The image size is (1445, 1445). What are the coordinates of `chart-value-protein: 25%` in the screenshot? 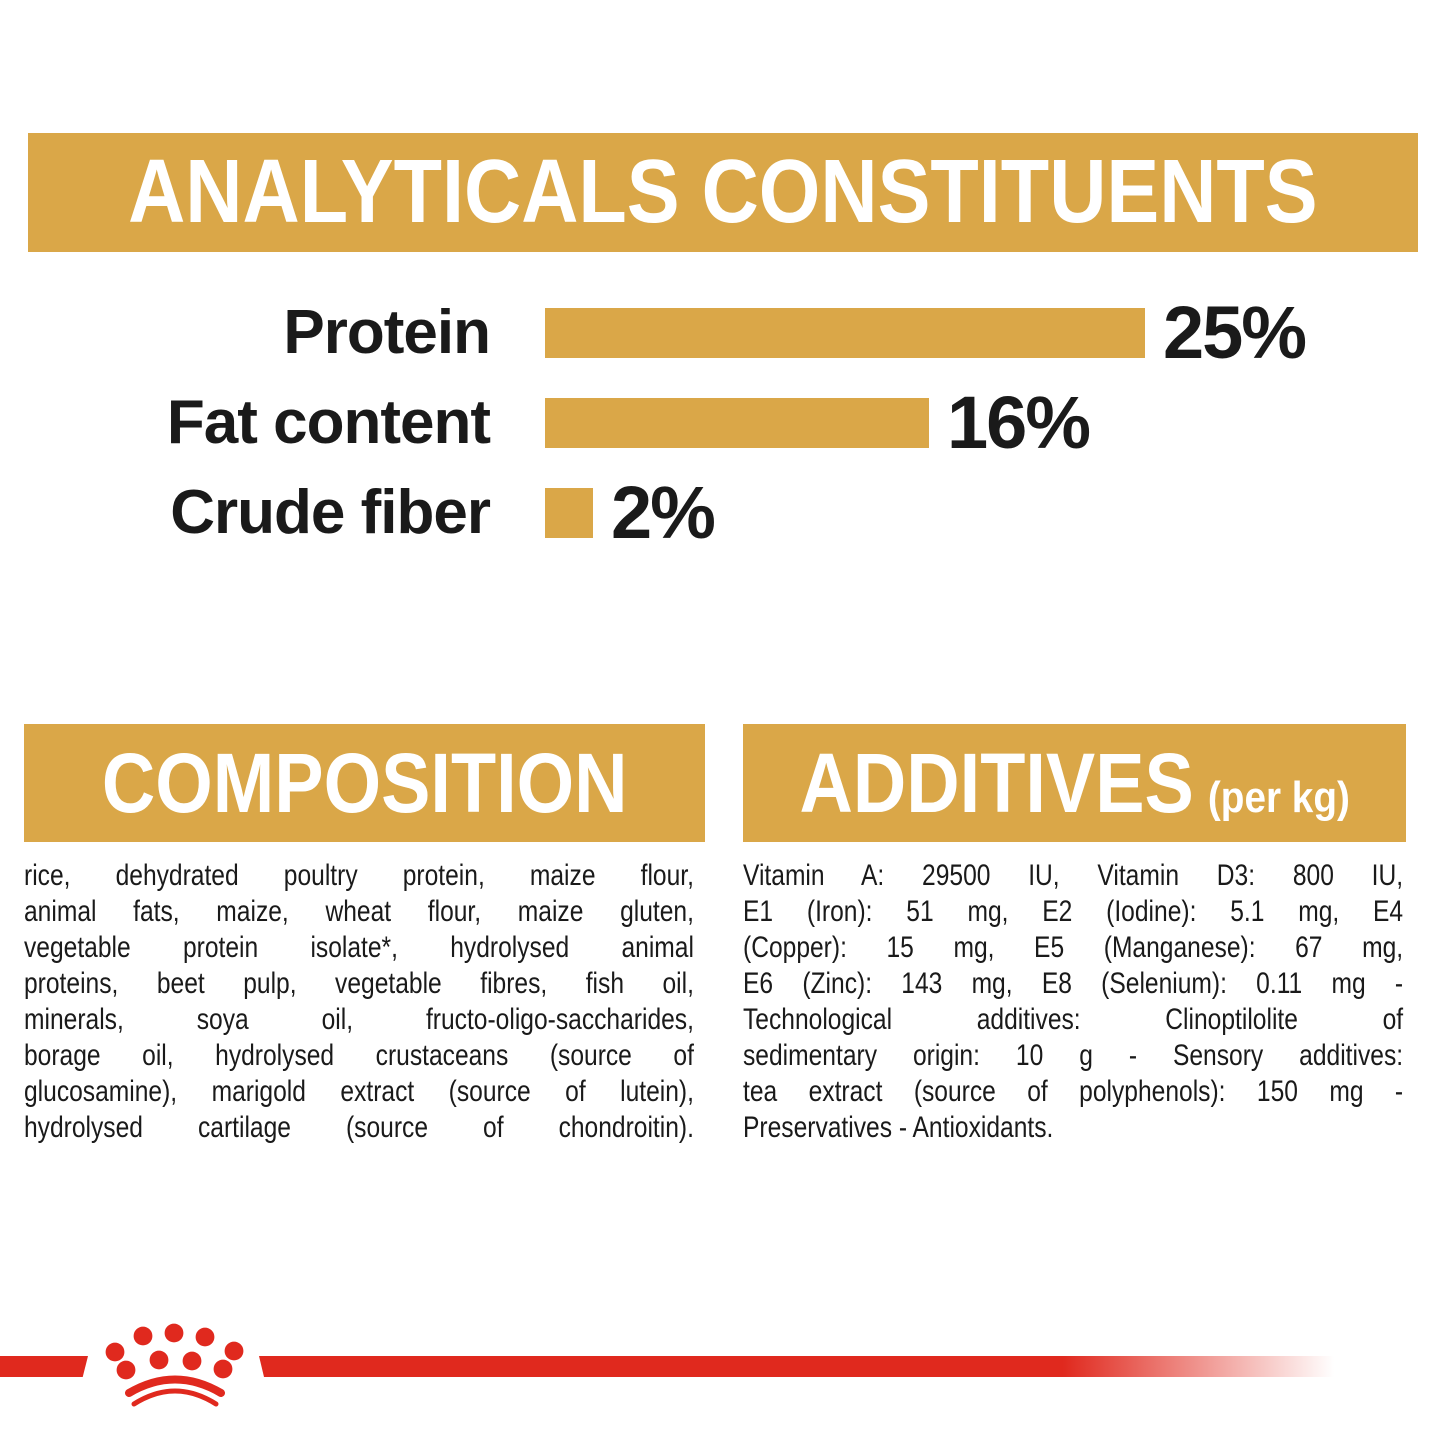 It's located at (1235, 332).